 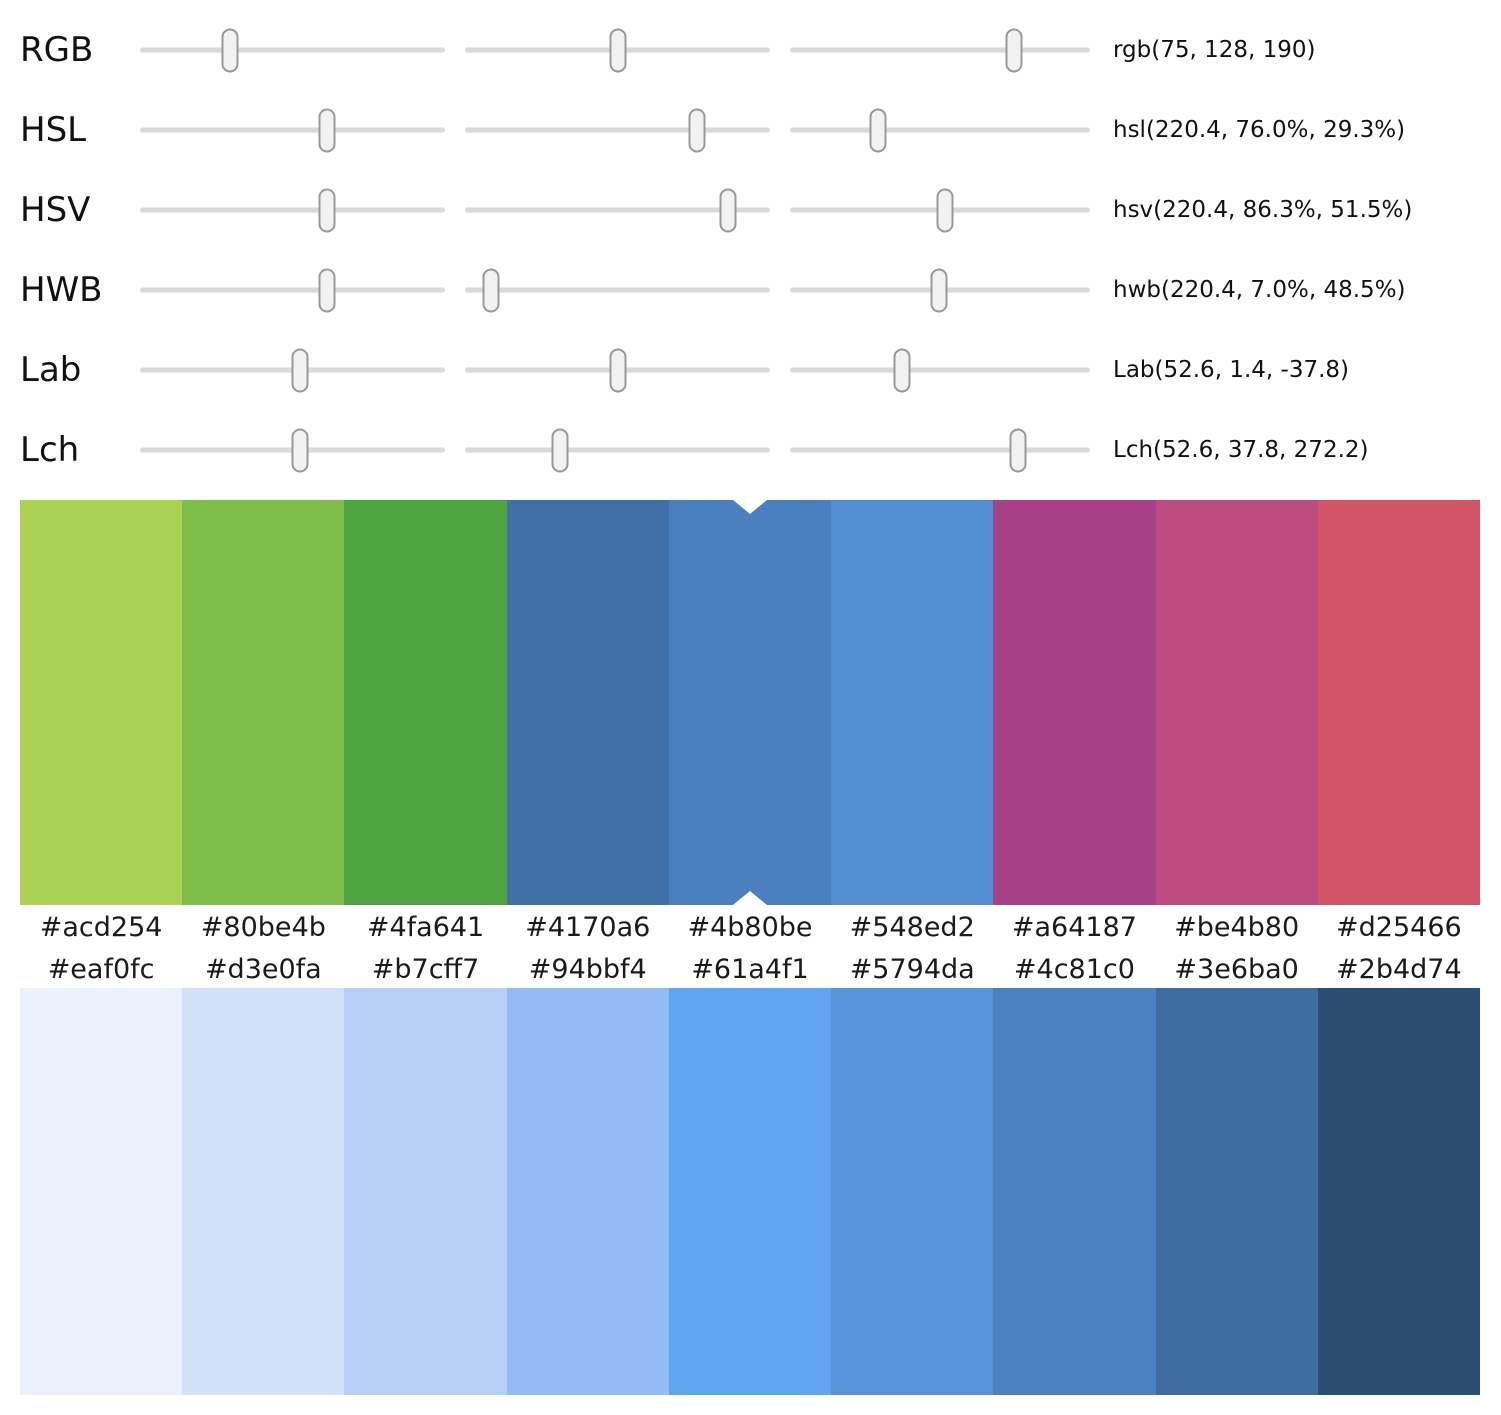 I want to click on lab-value-text: Lab(52.6, 1.4, -37.8), so click(x=1231, y=370).